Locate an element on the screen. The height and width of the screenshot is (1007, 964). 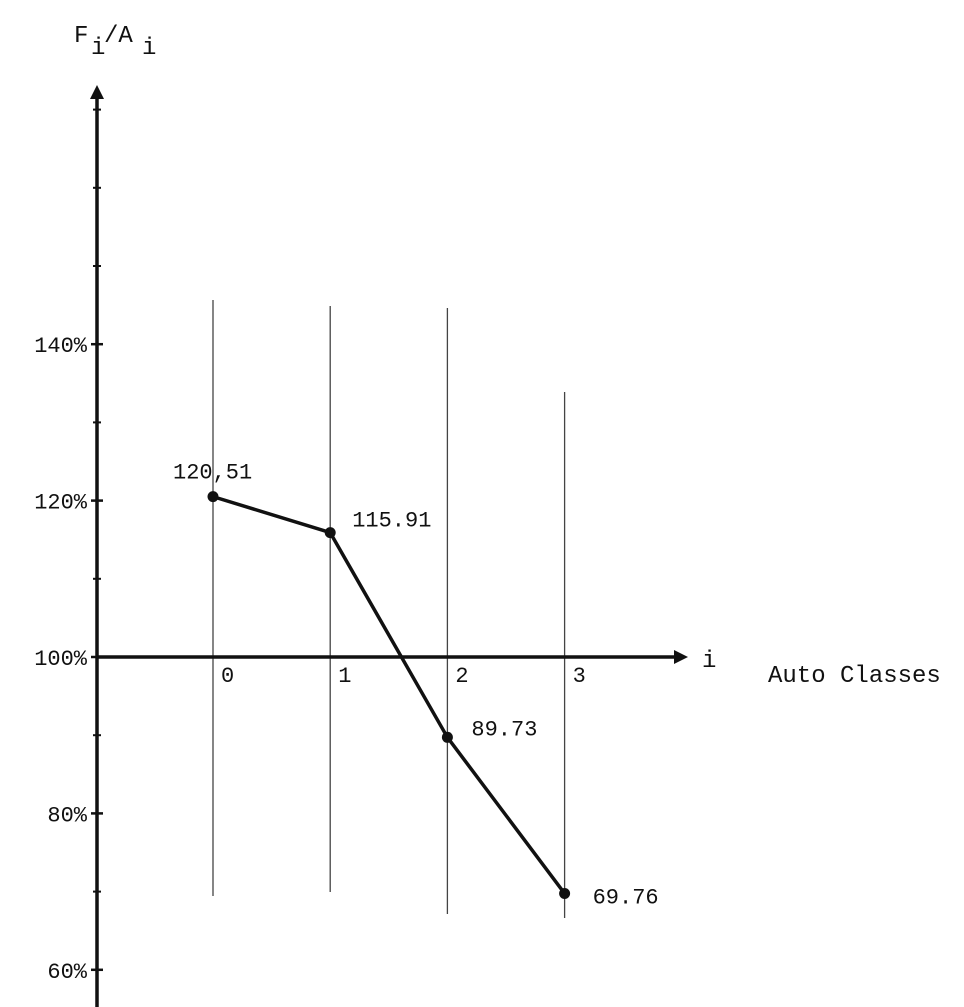
y-axis-label-main: F is located at coordinates (81, 36).